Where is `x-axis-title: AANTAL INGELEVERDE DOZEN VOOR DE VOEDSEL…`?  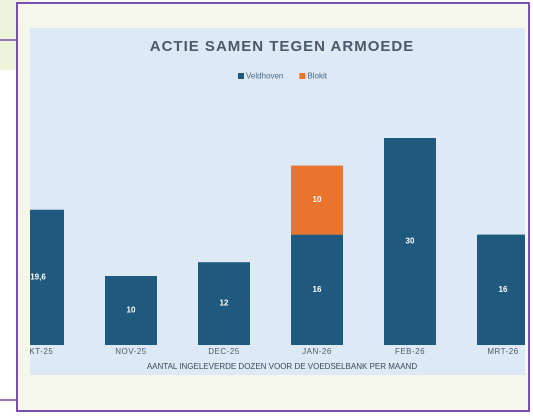 x-axis-title: AANTAL INGELEVERDE DOZEN VOOR DE VOEDSEL… is located at coordinates (282, 366).